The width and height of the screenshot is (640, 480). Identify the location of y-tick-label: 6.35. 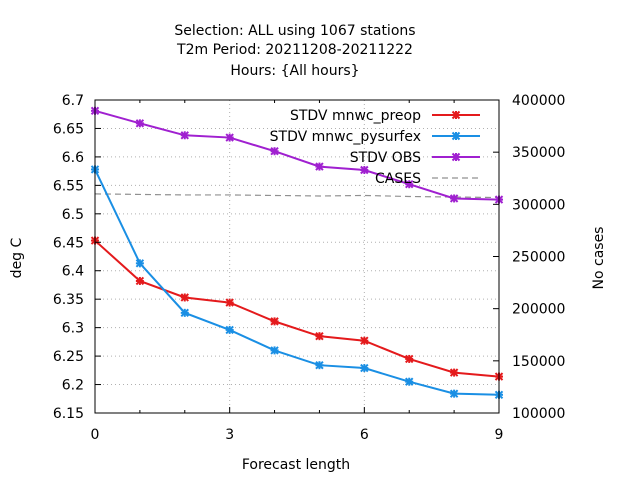
(68, 300).